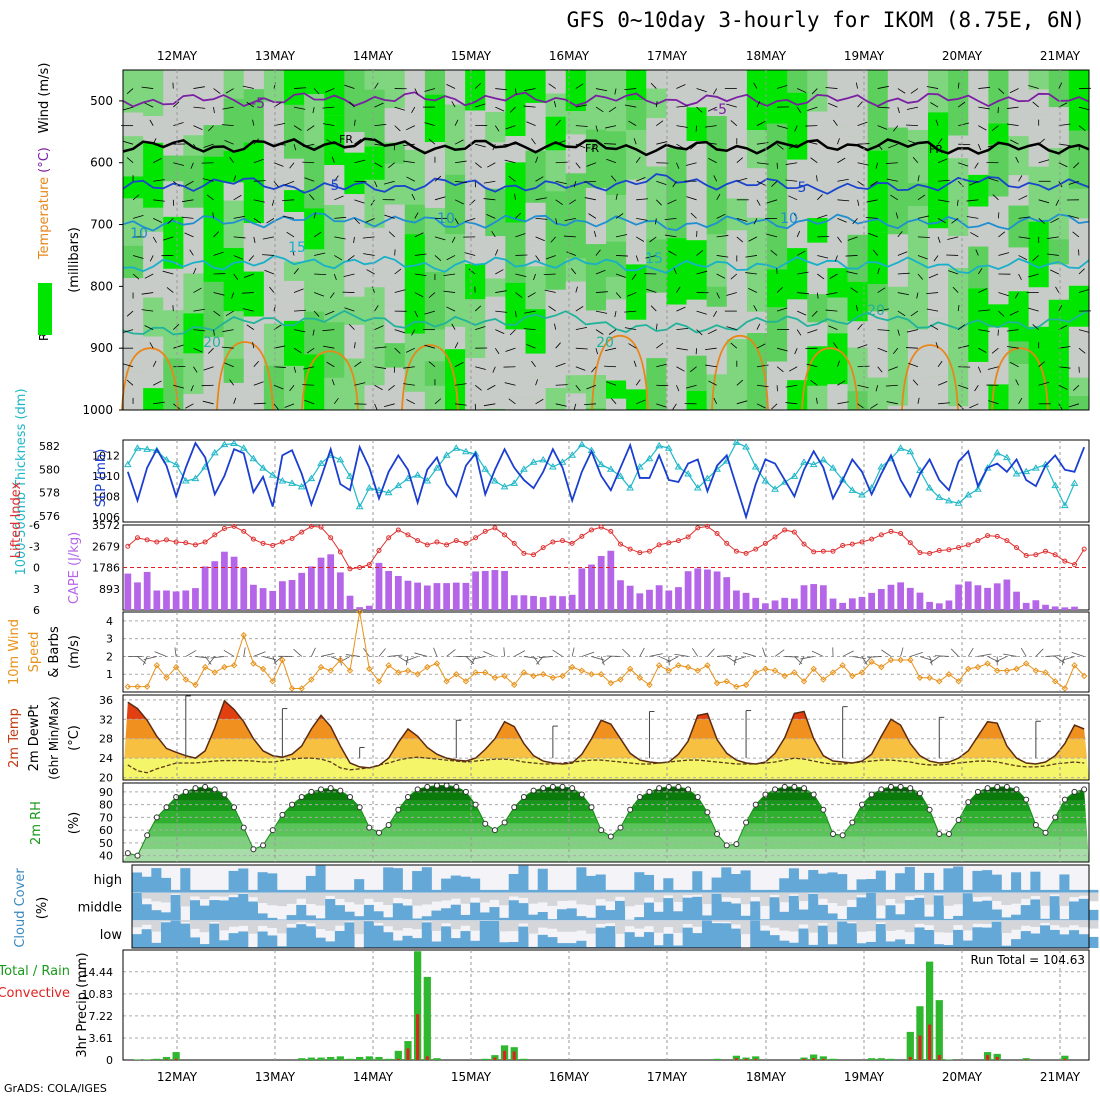  What do you see at coordinates (259, 654) in the screenshot?
I see `surface-wind-barb` at bounding box center [259, 654].